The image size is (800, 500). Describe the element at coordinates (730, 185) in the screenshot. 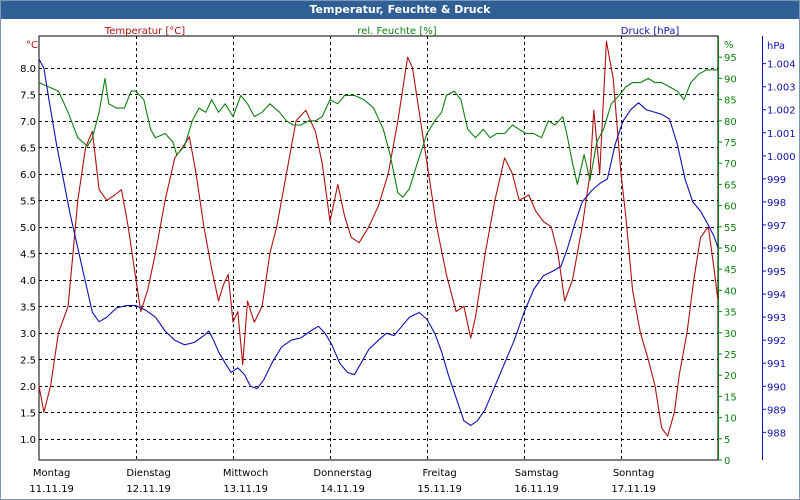

I see `humidity-tick-label: 65` at that location.